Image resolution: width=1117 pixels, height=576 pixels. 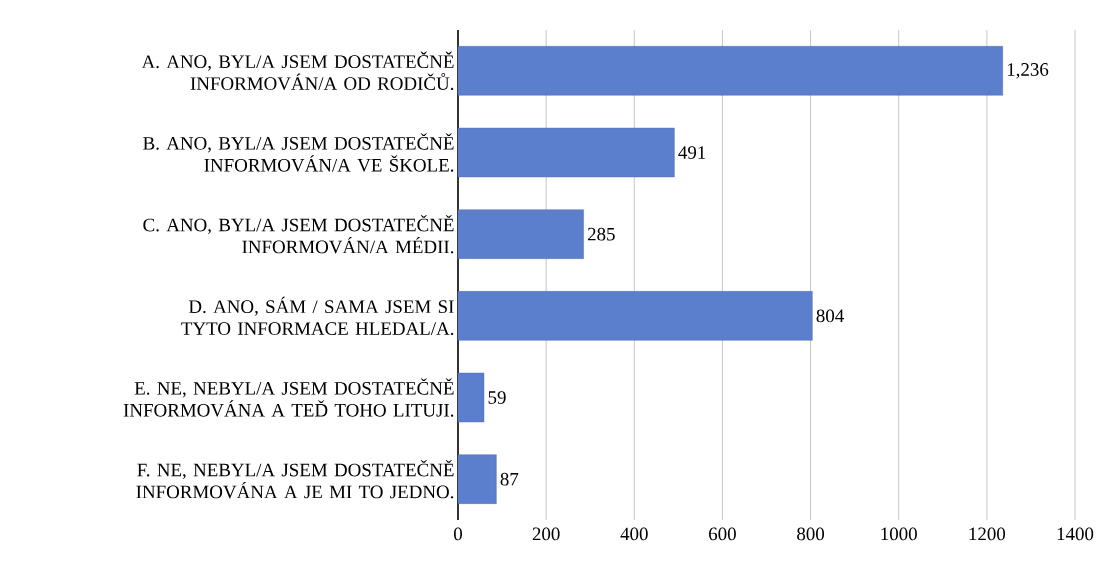 I want to click on data-label: 491, so click(x=692, y=152).